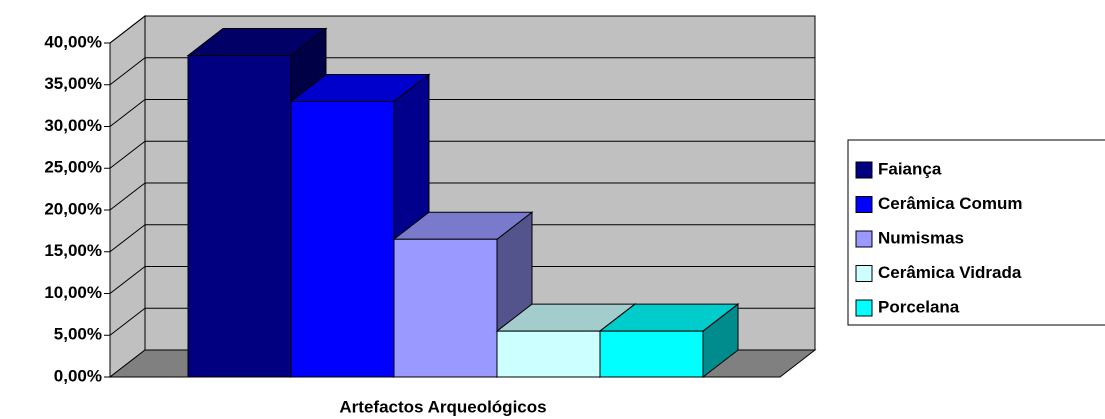 Image resolution: width=1105 pixels, height=419 pixels. I want to click on y-tick-label: 35,00%, so click(73, 83).